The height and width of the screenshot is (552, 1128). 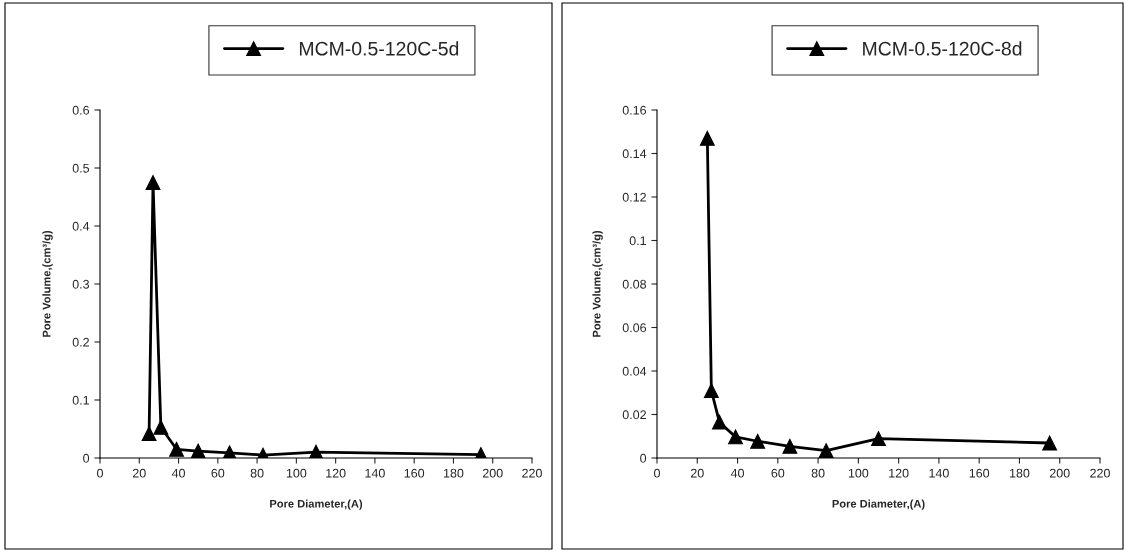 What do you see at coordinates (80, 342) in the screenshot?
I see `y-tick-label: 0.2` at bounding box center [80, 342].